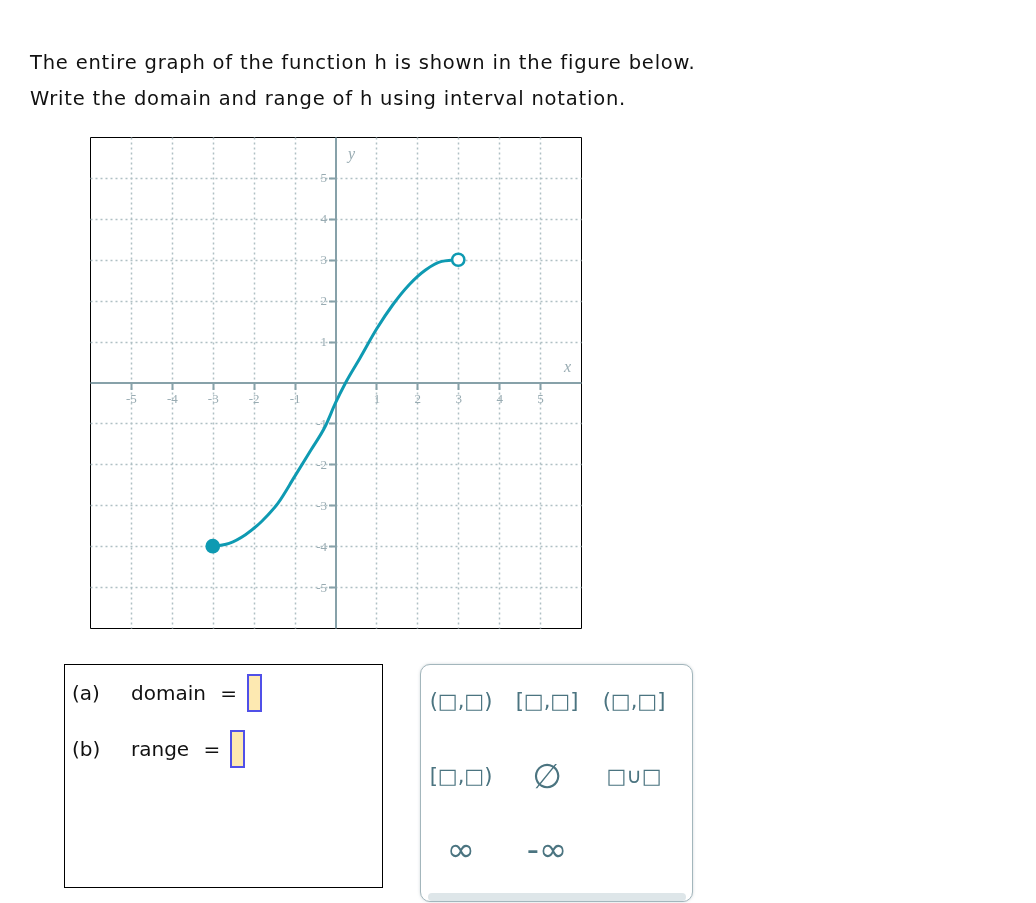 This screenshot has width=1036, height=903. What do you see at coordinates (324, 219) in the screenshot?
I see `y-tick-label: 4` at bounding box center [324, 219].